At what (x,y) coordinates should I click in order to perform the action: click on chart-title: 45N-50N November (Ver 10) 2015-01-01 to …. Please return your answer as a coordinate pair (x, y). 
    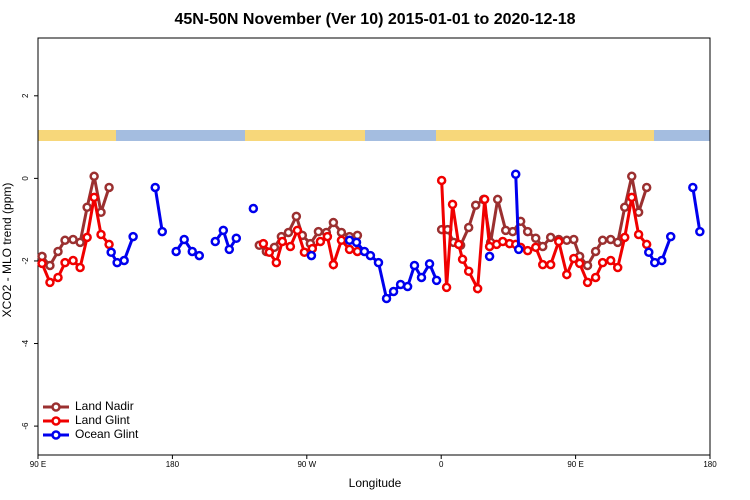
    Looking at the image, I should click on (374, 19).